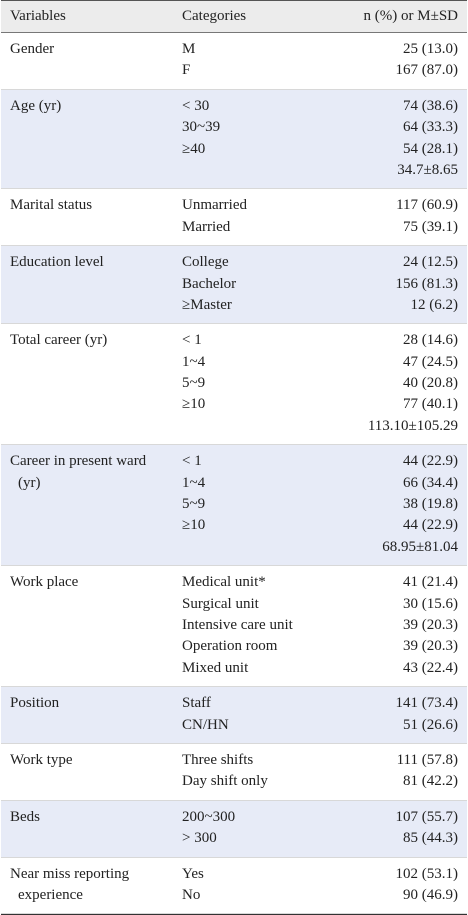 The height and width of the screenshot is (915, 468). I want to click on category-cell: College Bachelor ≥Master, so click(266, 284).